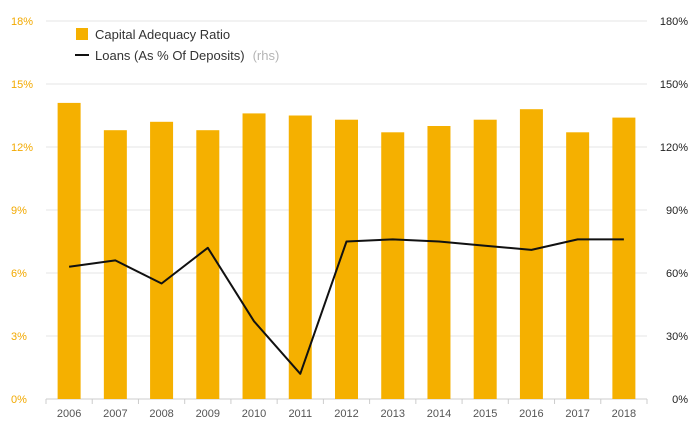 Image resolution: width=700 pixels, height=433 pixels. What do you see at coordinates (577, 414) in the screenshot?
I see `x-tick-label: 2017` at bounding box center [577, 414].